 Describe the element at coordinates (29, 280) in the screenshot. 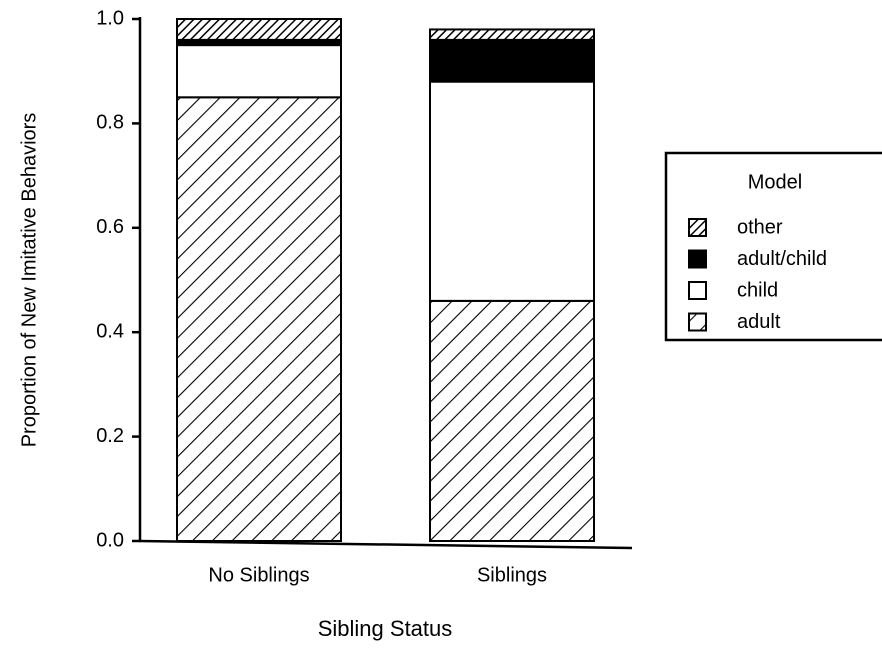

I see `y-axis-label: Proportion of New Imitative Behaviors` at that location.